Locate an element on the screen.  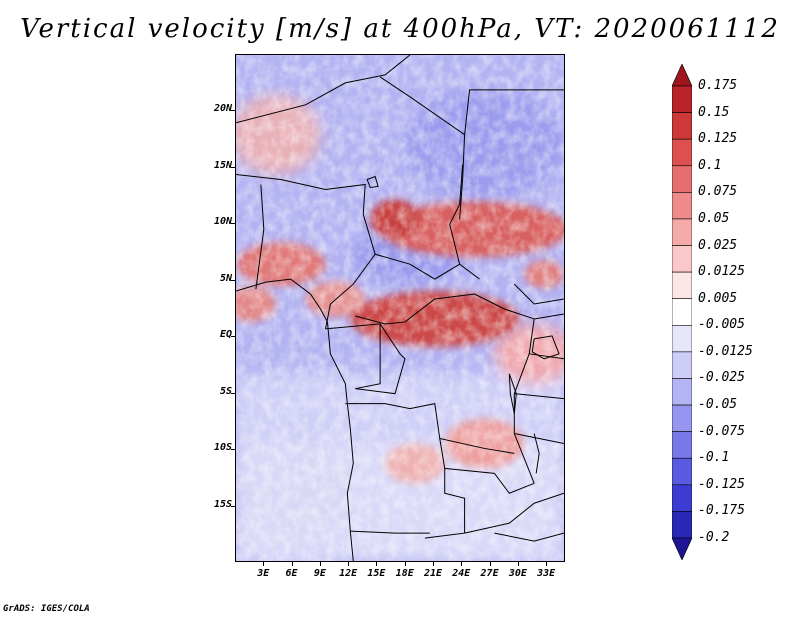
colorbar-label: -0.1 is located at coordinates (714, 458).